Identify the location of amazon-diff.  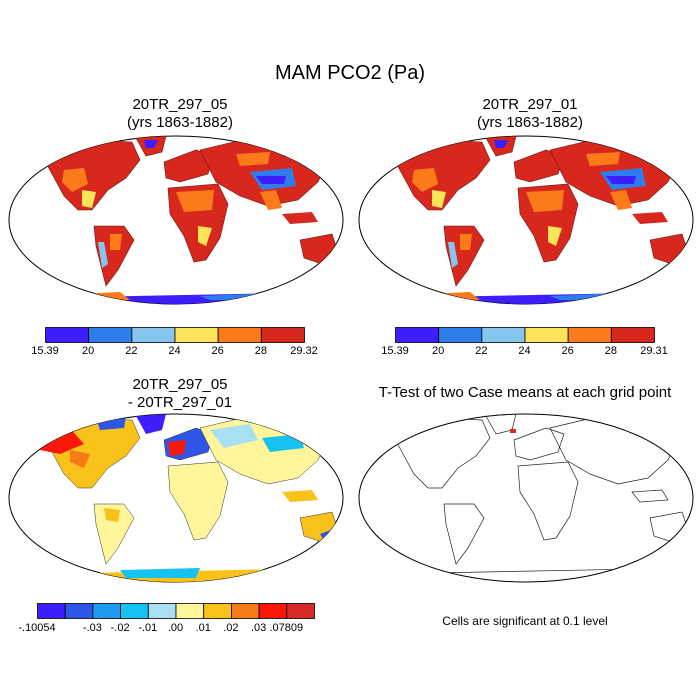
(112, 515).